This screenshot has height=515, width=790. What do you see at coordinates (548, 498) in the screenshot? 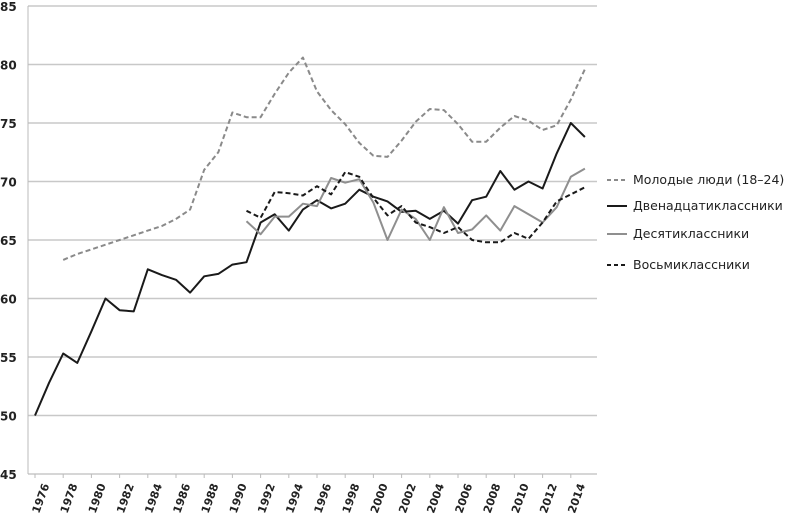
I see `x-tick-label: 2012` at bounding box center [548, 498].